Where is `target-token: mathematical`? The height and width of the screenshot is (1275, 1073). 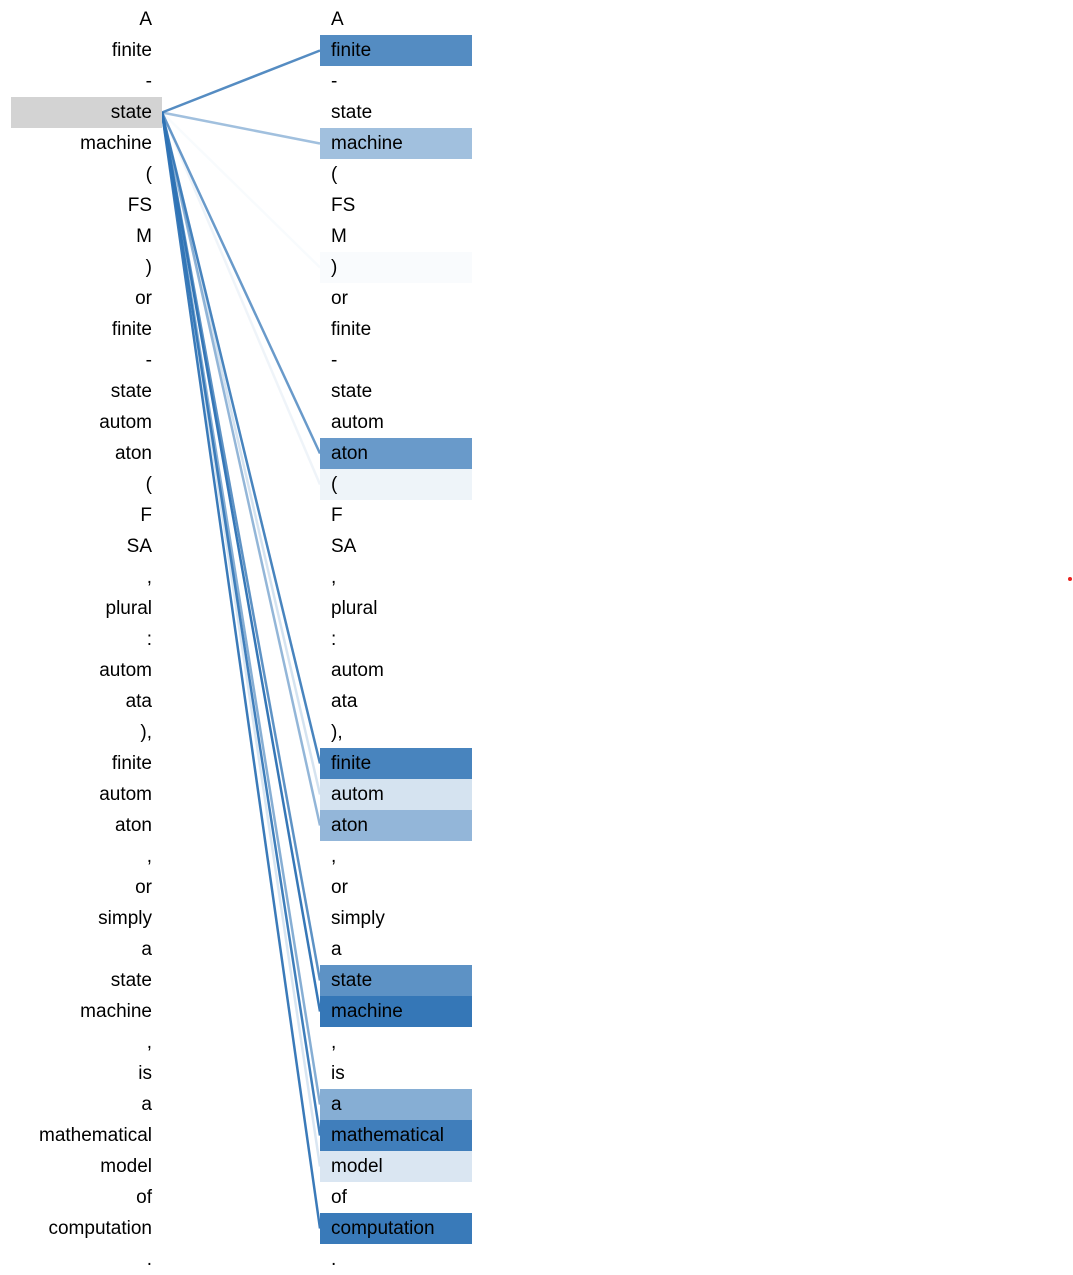
target-token: mathematical is located at coordinates (396, 1135).